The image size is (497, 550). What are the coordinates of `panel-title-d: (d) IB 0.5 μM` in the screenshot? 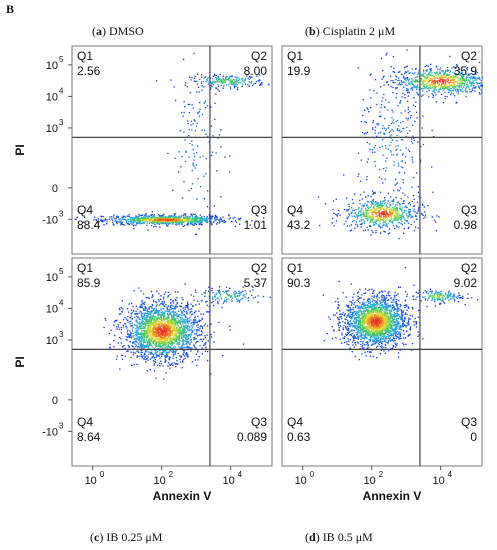 It's located at (339, 537).